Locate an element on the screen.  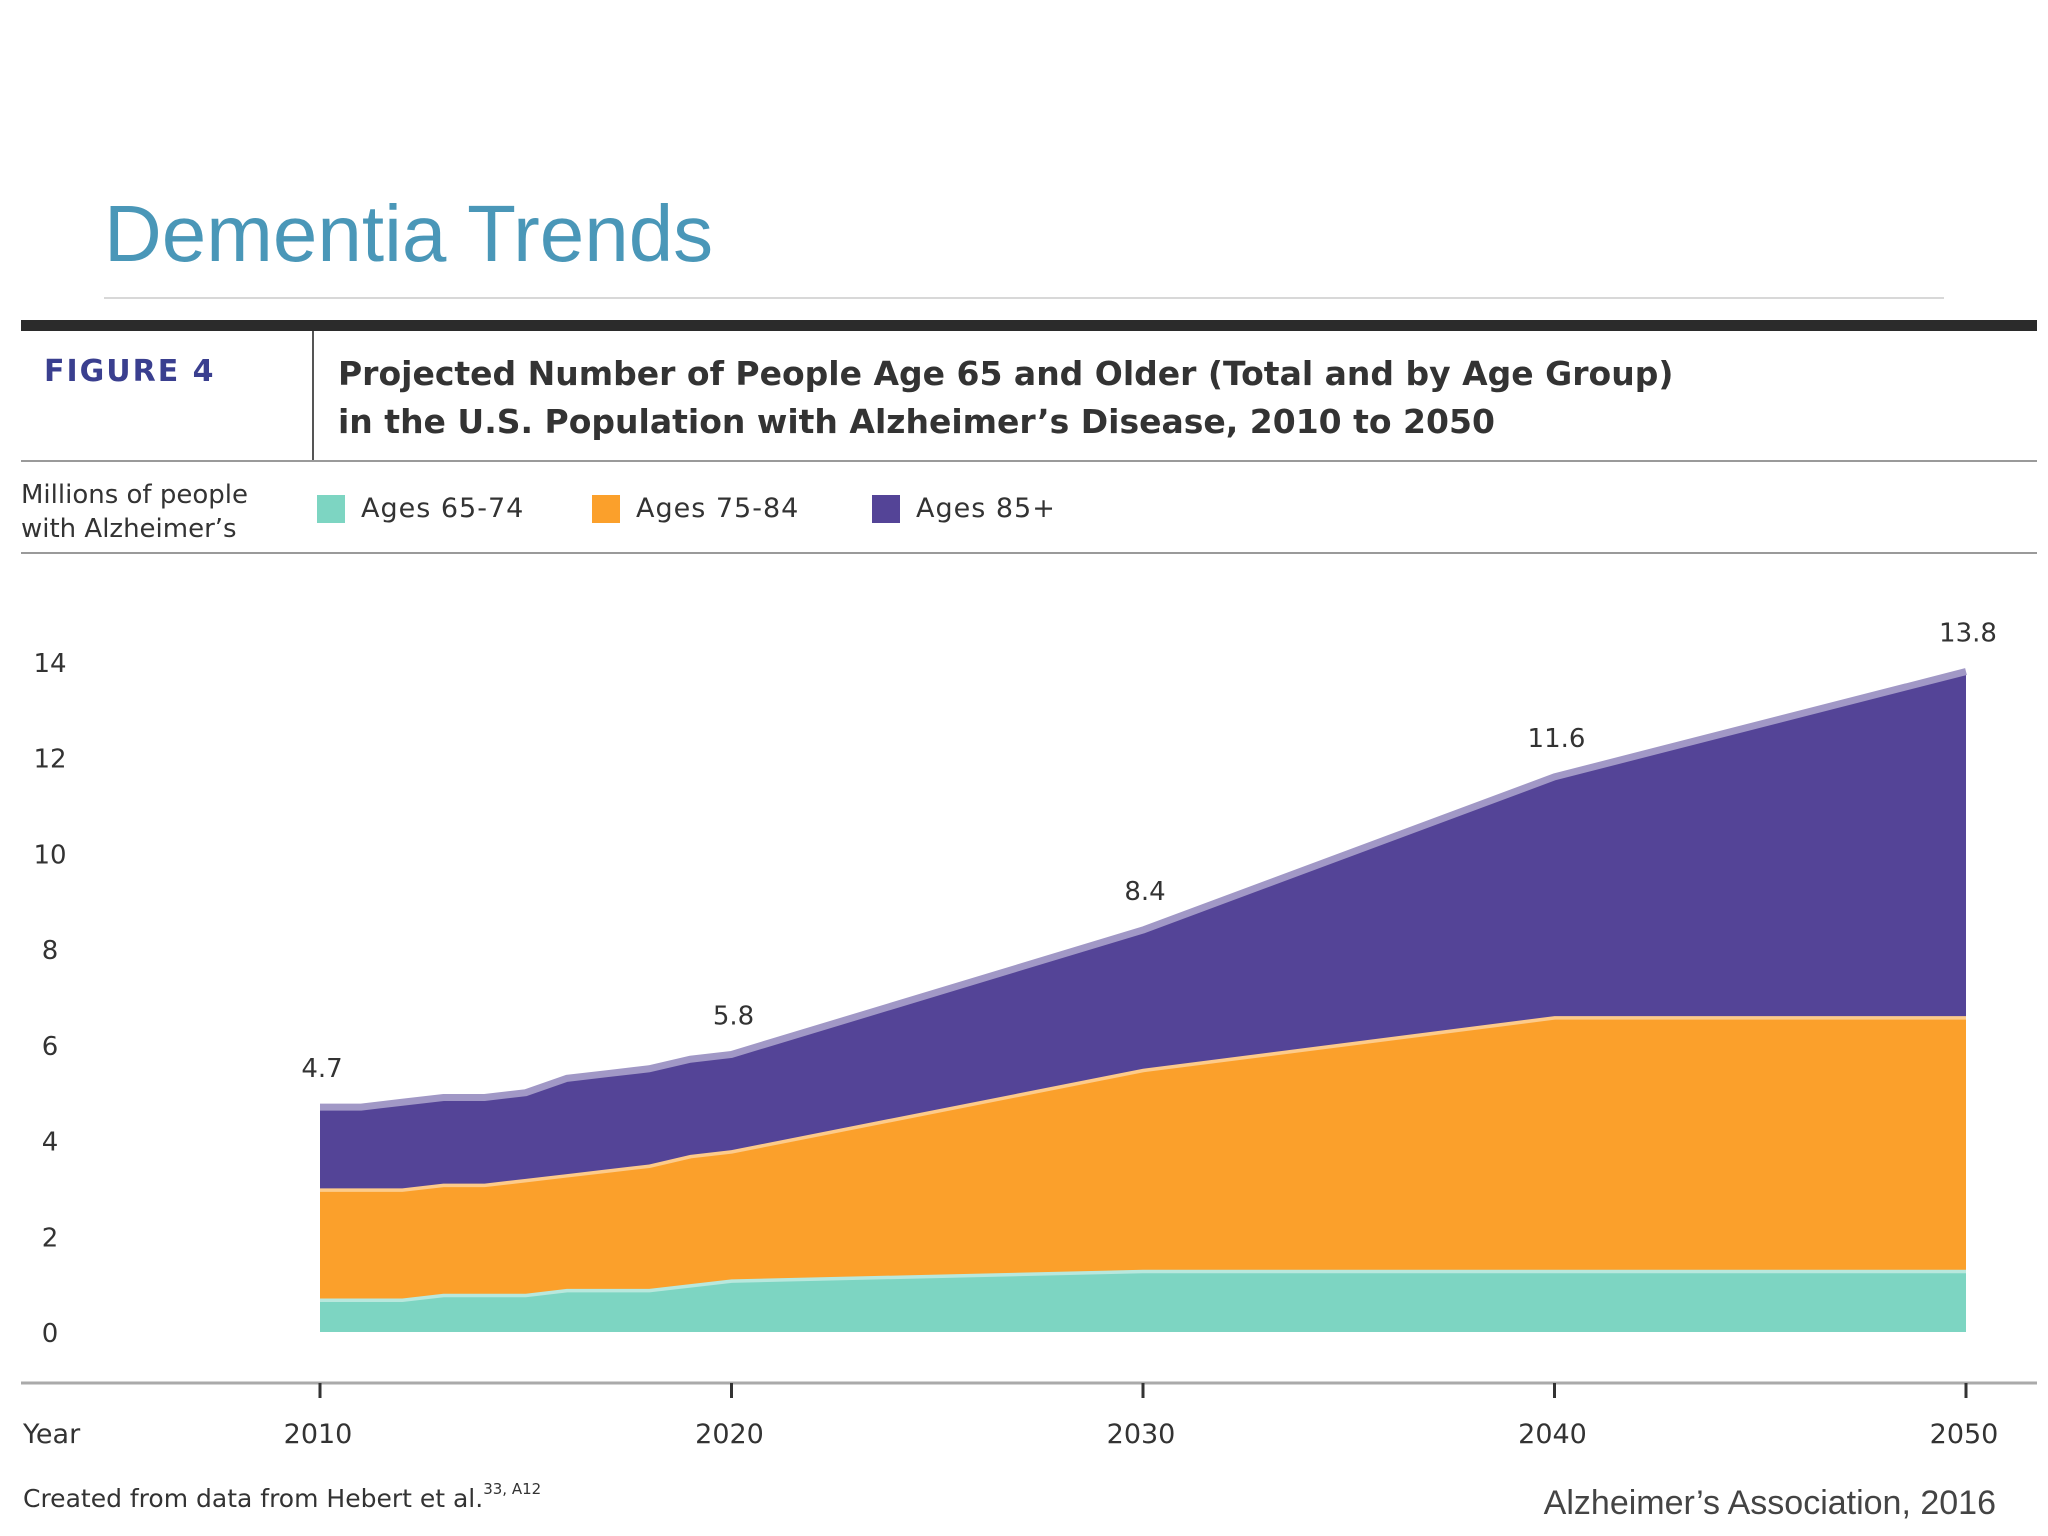
legend-label-ages-75-84: Ages 75-84 is located at coordinates (718, 508).